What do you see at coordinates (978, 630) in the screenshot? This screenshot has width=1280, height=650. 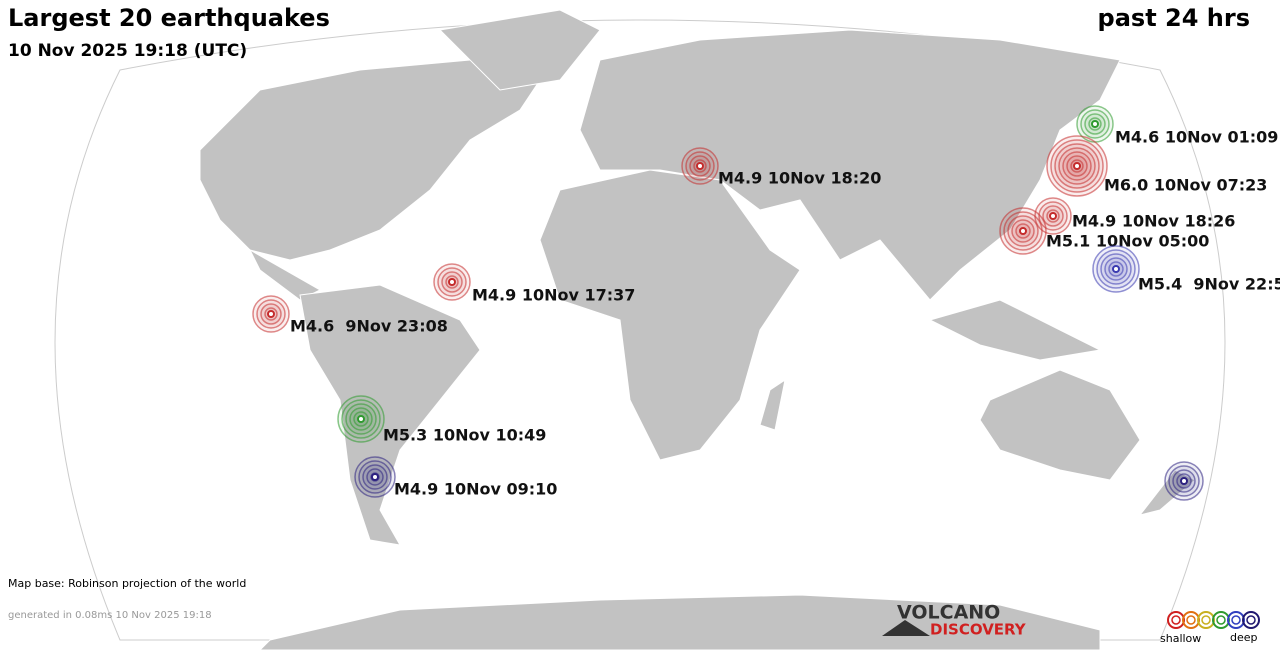 I see `logo-line2: DISCOVERY` at bounding box center [978, 630].